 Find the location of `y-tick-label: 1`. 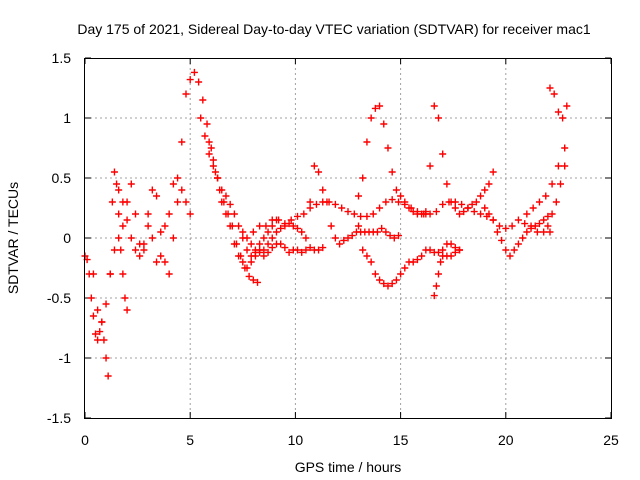

y-tick-label: 1 is located at coordinates (67, 118).